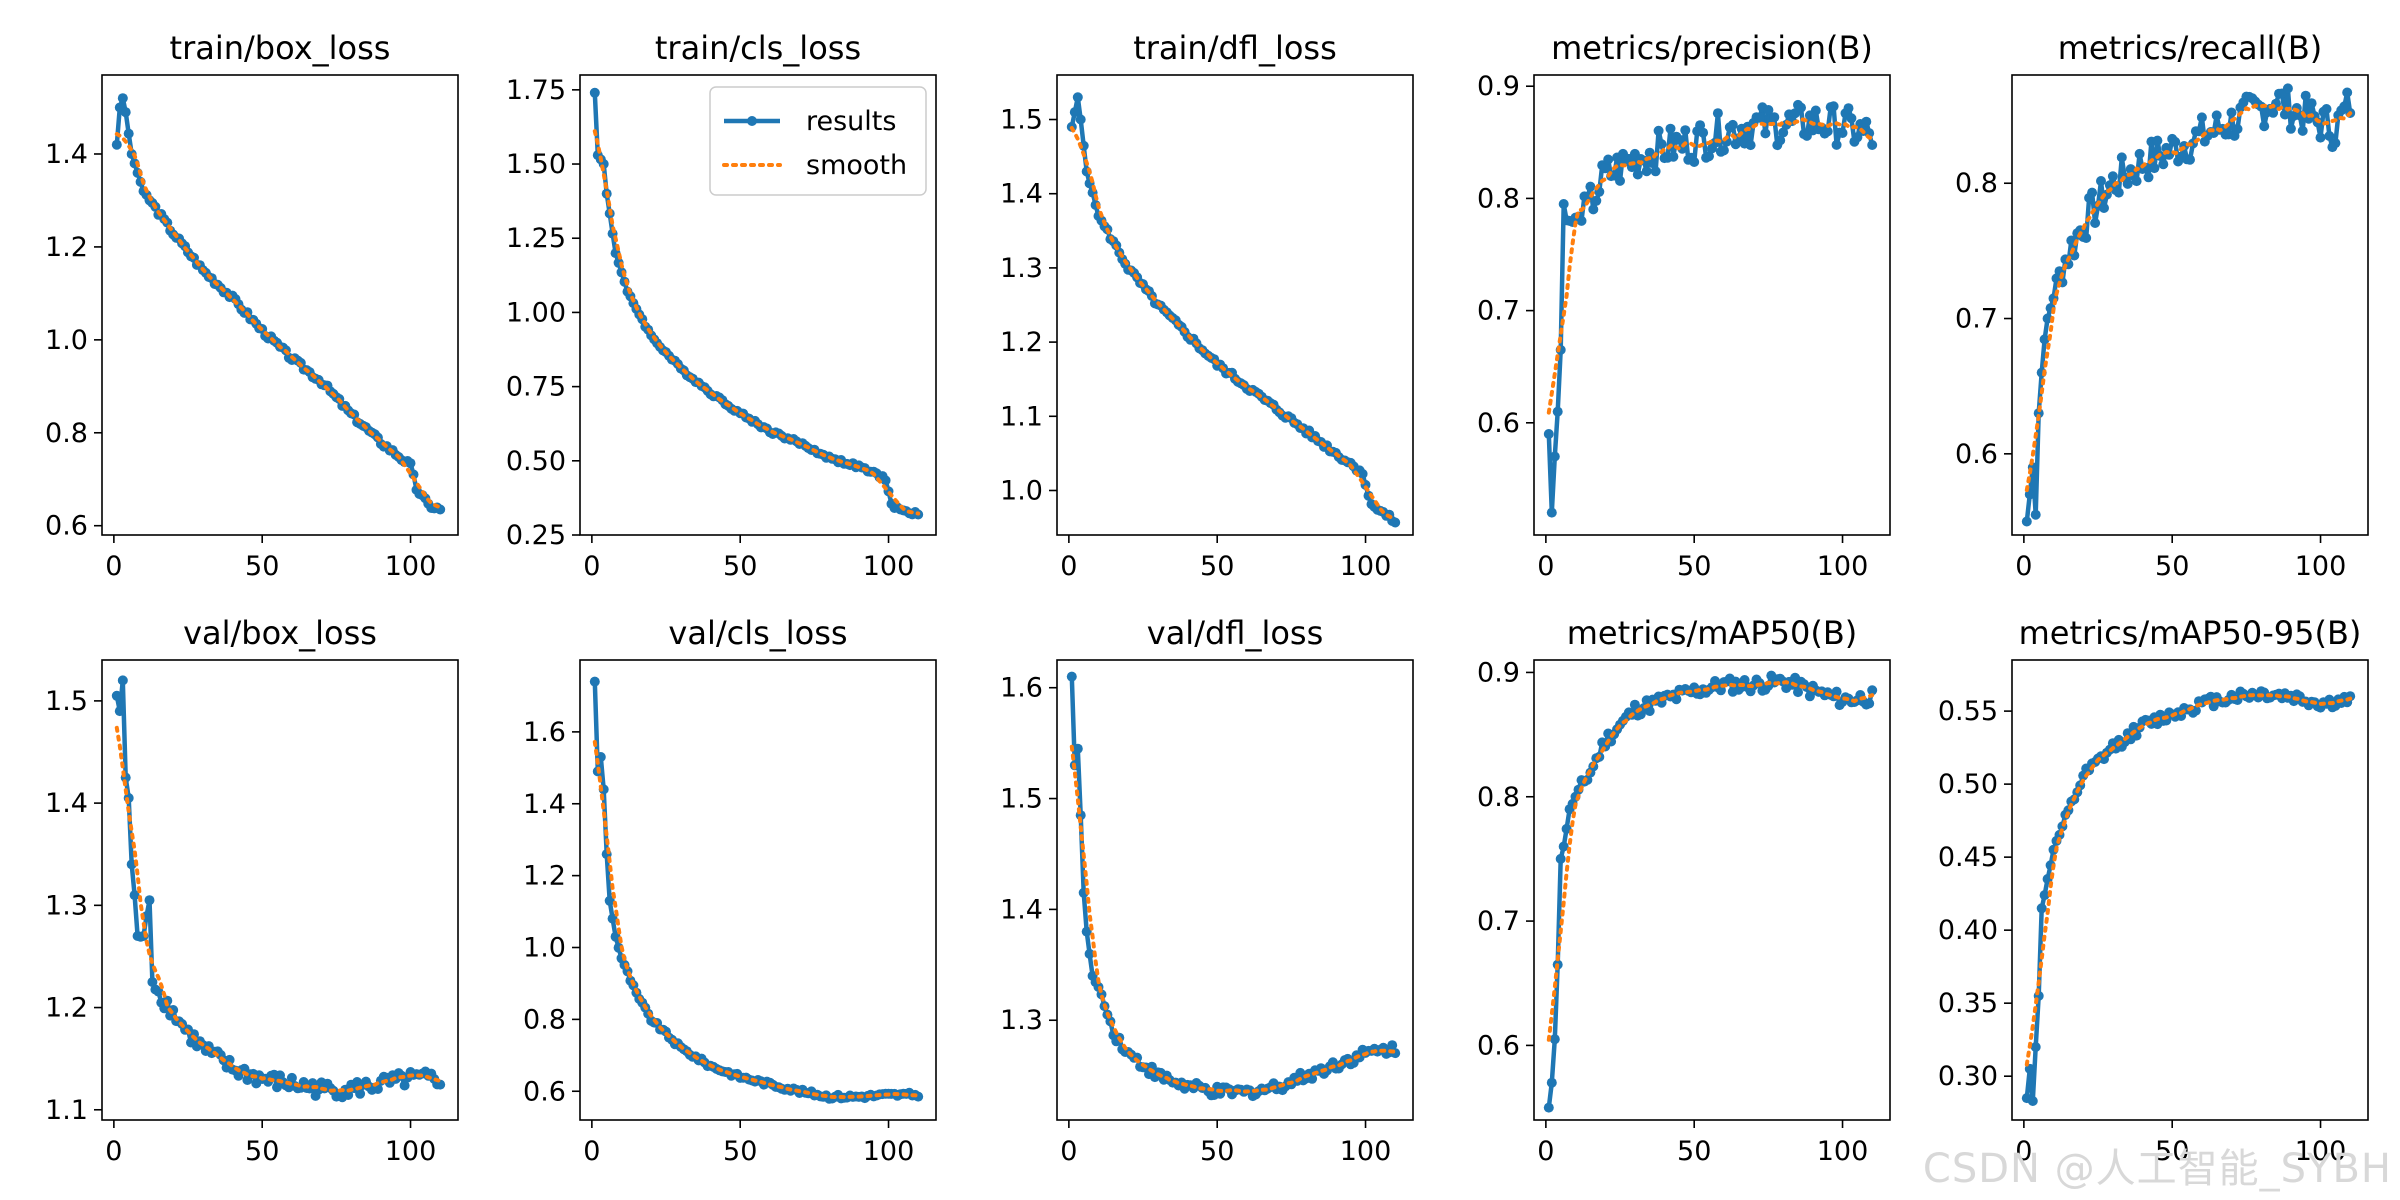  What do you see at coordinates (1235, 48) in the screenshot?
I see `chart-title: train/dfl_loss` at bounding box center [1235, 48].